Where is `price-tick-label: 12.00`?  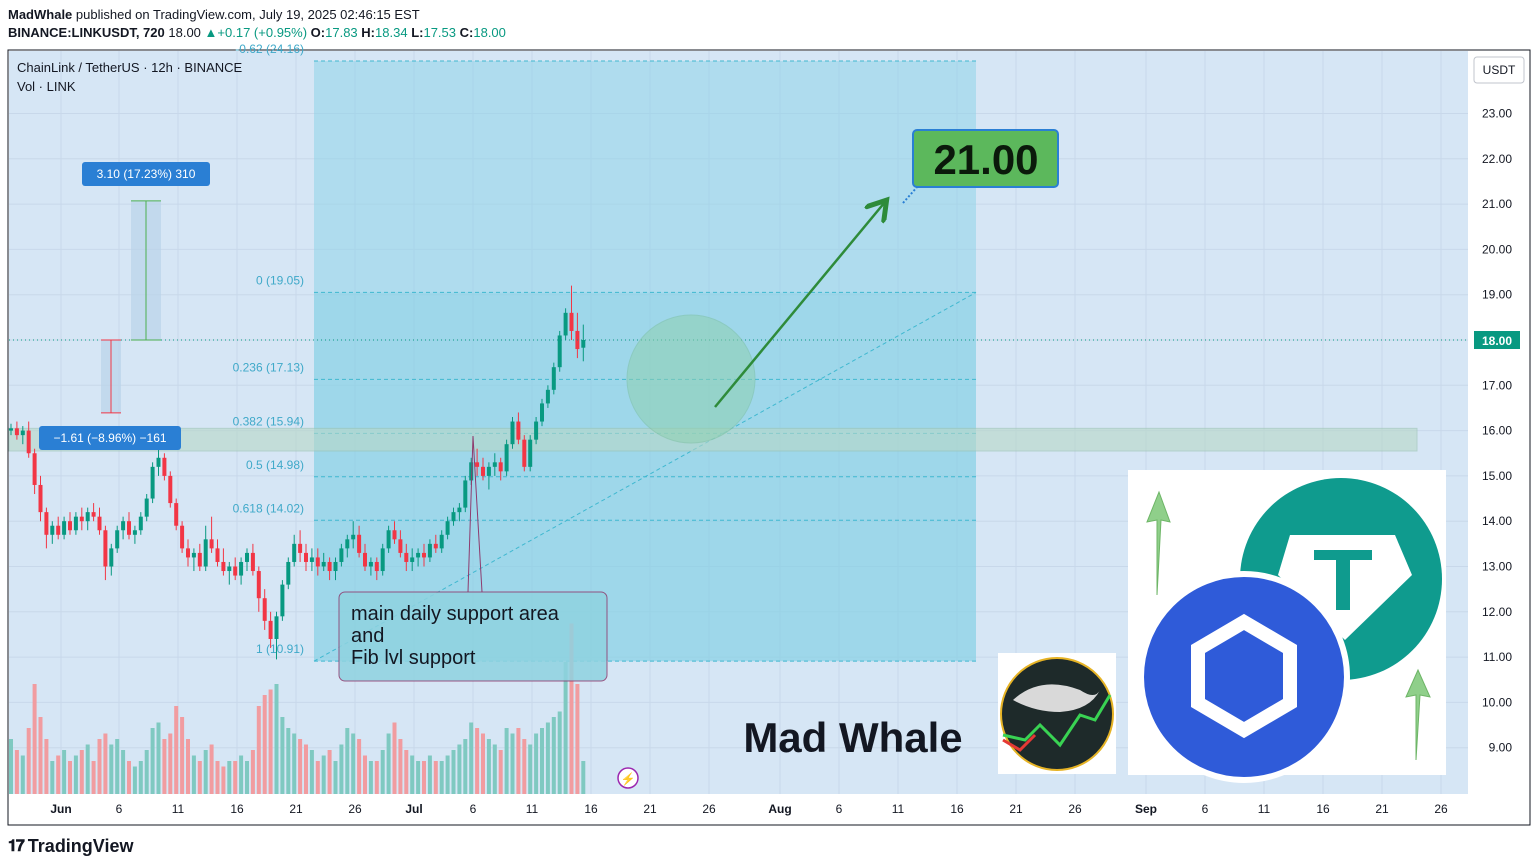
price-tick-label: 12.00 is located at coordinates (1497, 612).